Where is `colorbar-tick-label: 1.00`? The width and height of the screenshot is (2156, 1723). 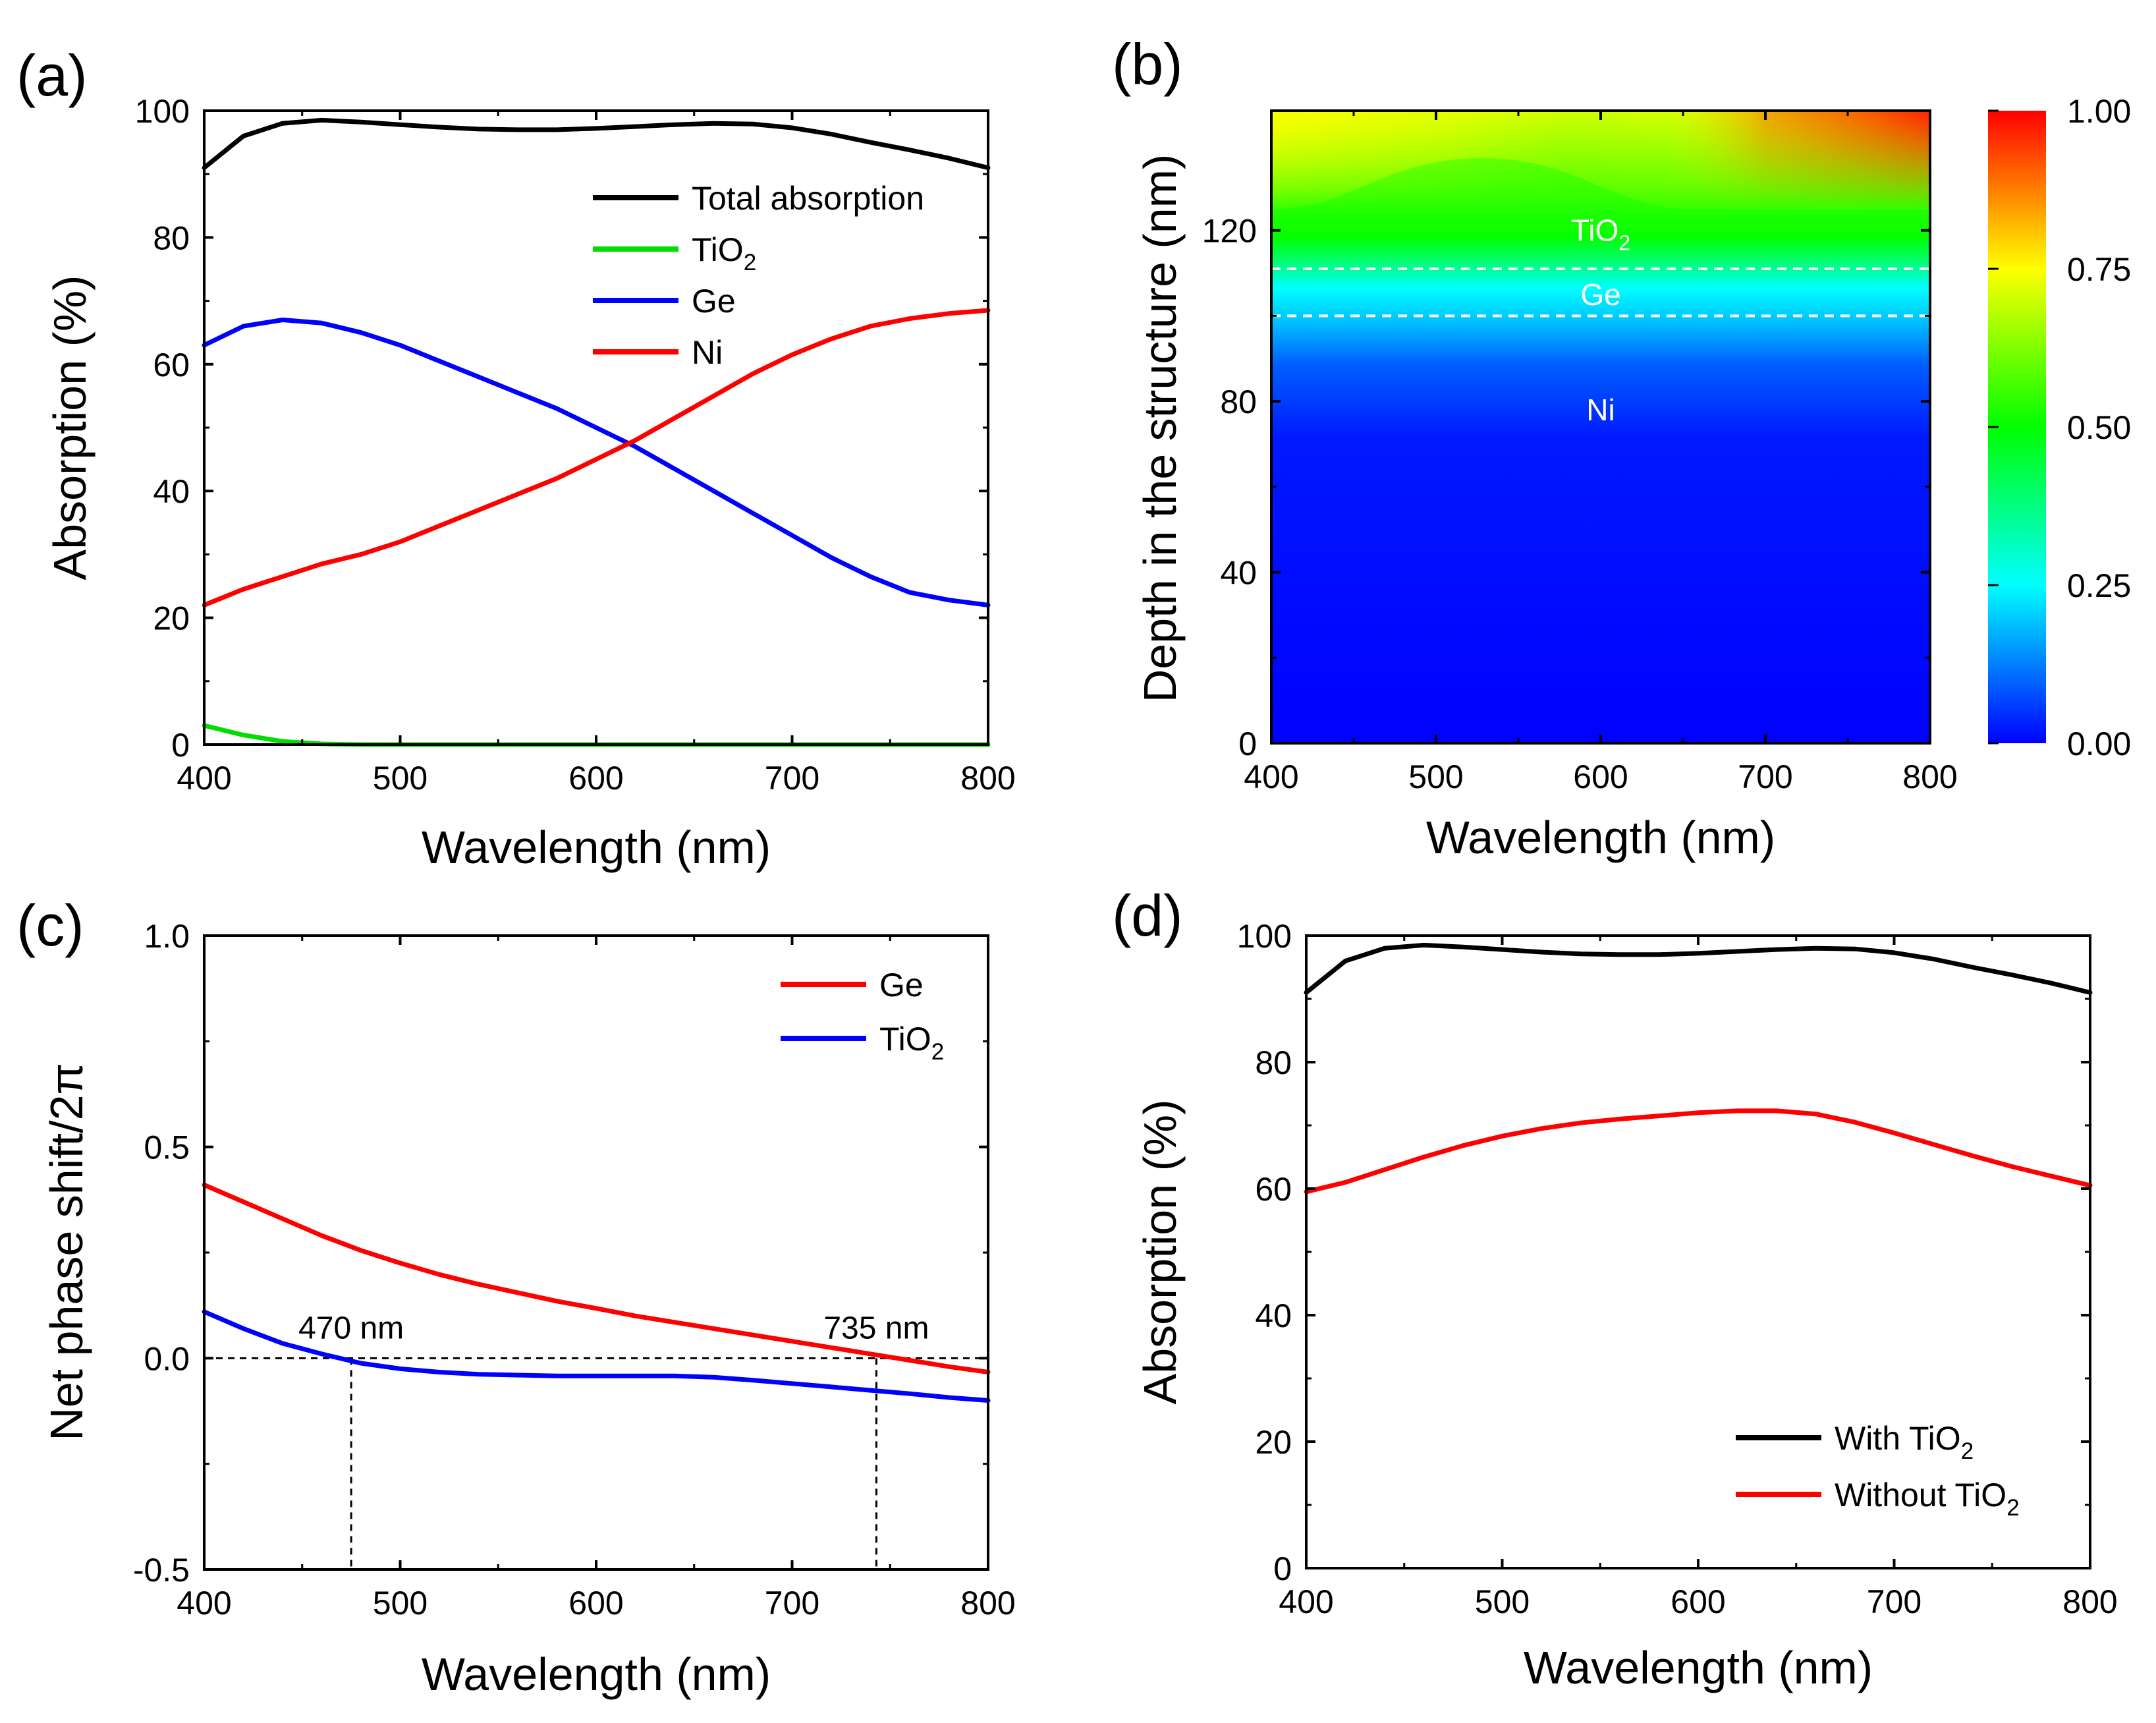
colorbar-tick-label: 1.00 is located at coordinates (2099, 111).